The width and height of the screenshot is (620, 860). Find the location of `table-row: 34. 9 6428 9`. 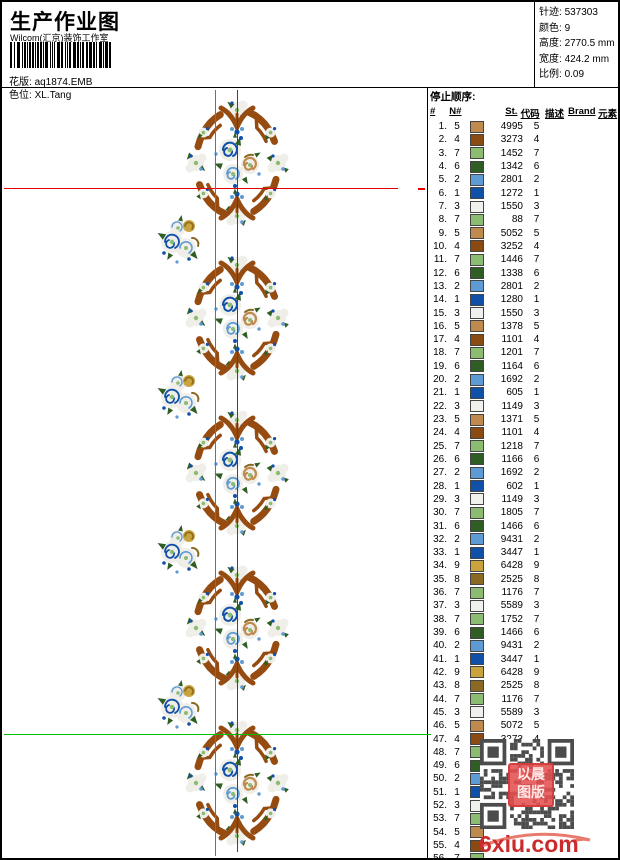

table-row: 34. 9 6428 9 is located at coordinates (486, 565).